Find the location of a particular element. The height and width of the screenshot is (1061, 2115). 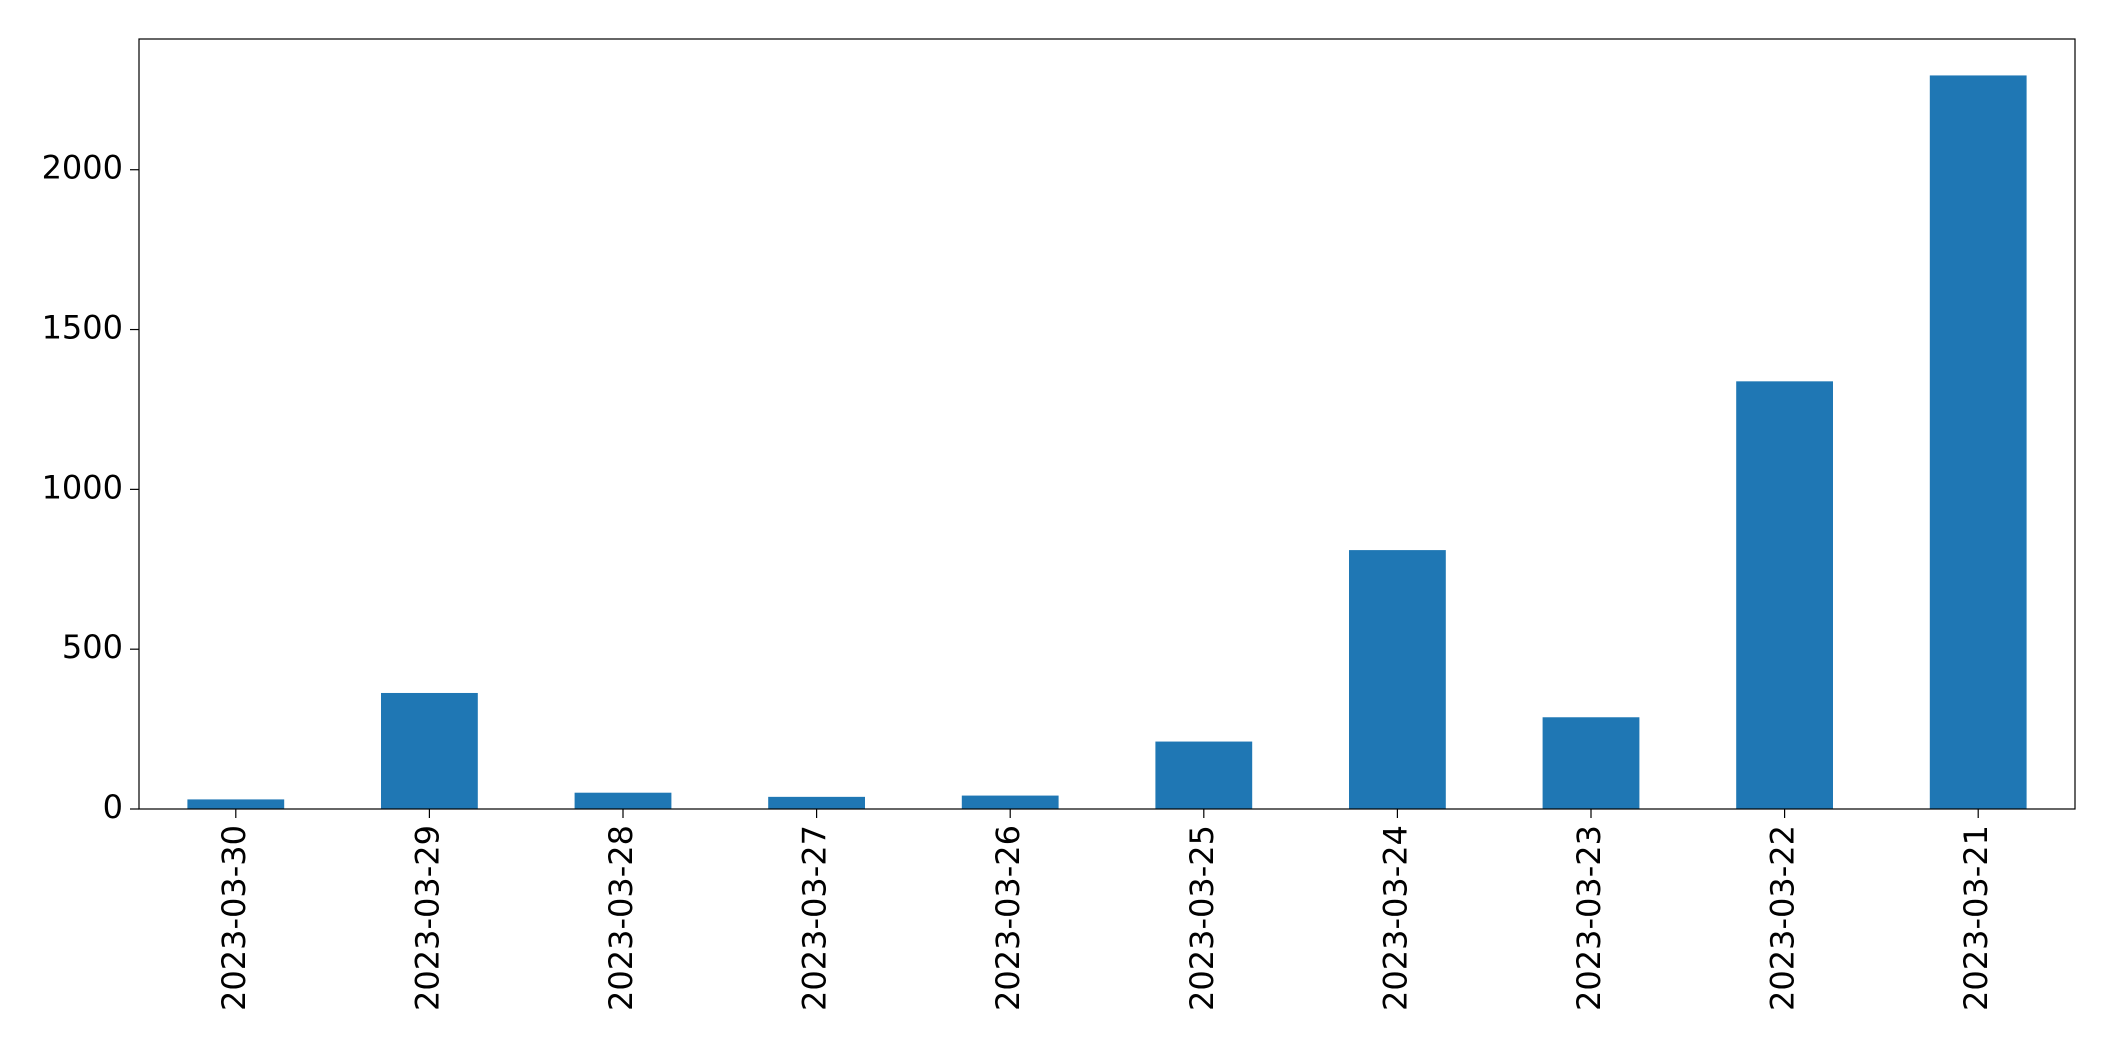

x-tick-label: 2023-03-22 is located at coordinates (1783, 918).